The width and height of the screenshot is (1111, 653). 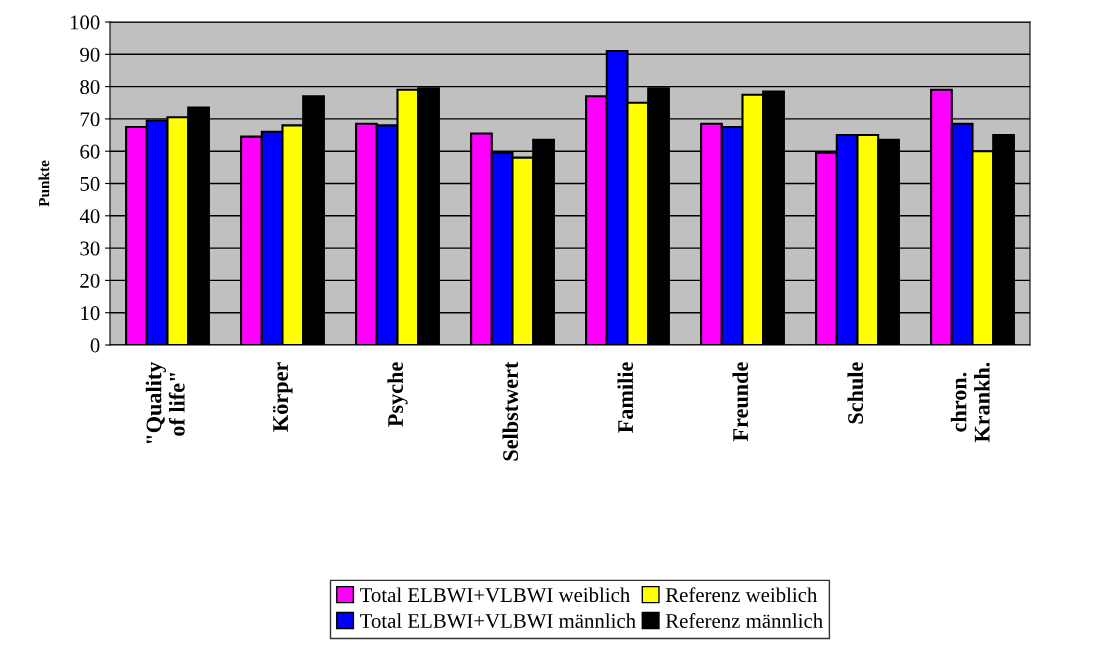 What do you see at coordinates (95, 345) in the screenshot?
I see `y-tick-label: 0` at bounding box center [95, 345].